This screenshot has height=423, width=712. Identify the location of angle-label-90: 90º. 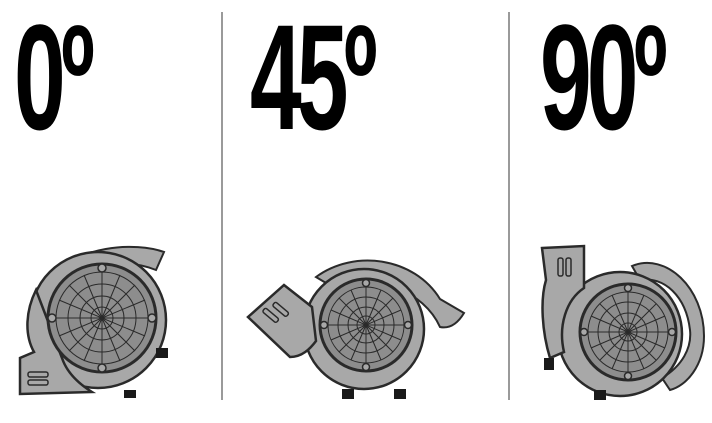
(603, 80).